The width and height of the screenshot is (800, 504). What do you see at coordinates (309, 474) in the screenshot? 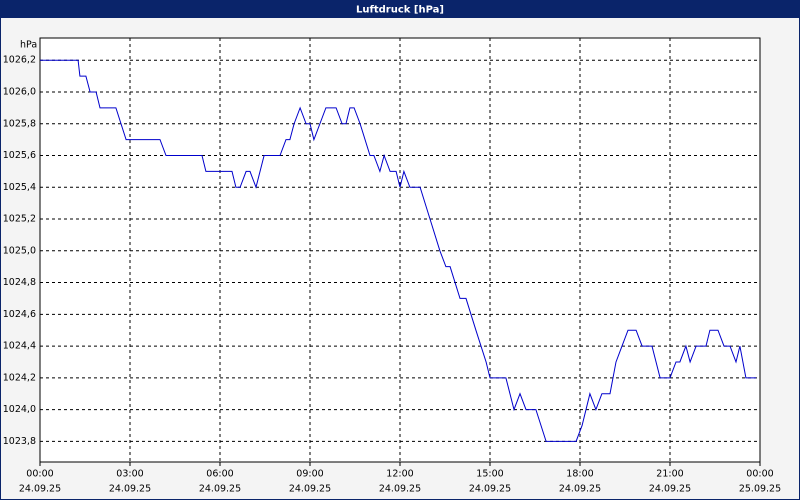
I see `x-tick-label: 09:00` at bounding box center [309, 474].